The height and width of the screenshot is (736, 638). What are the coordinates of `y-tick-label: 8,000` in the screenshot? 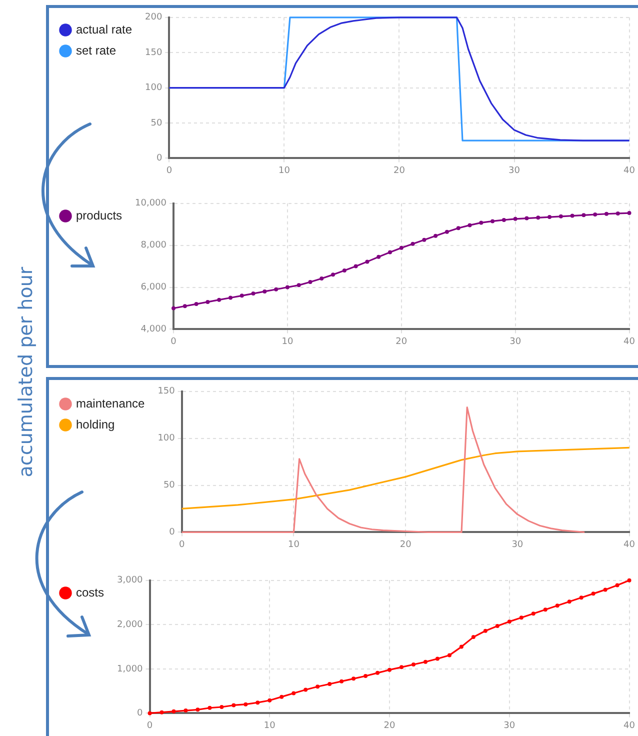 It's located at (153, 245).